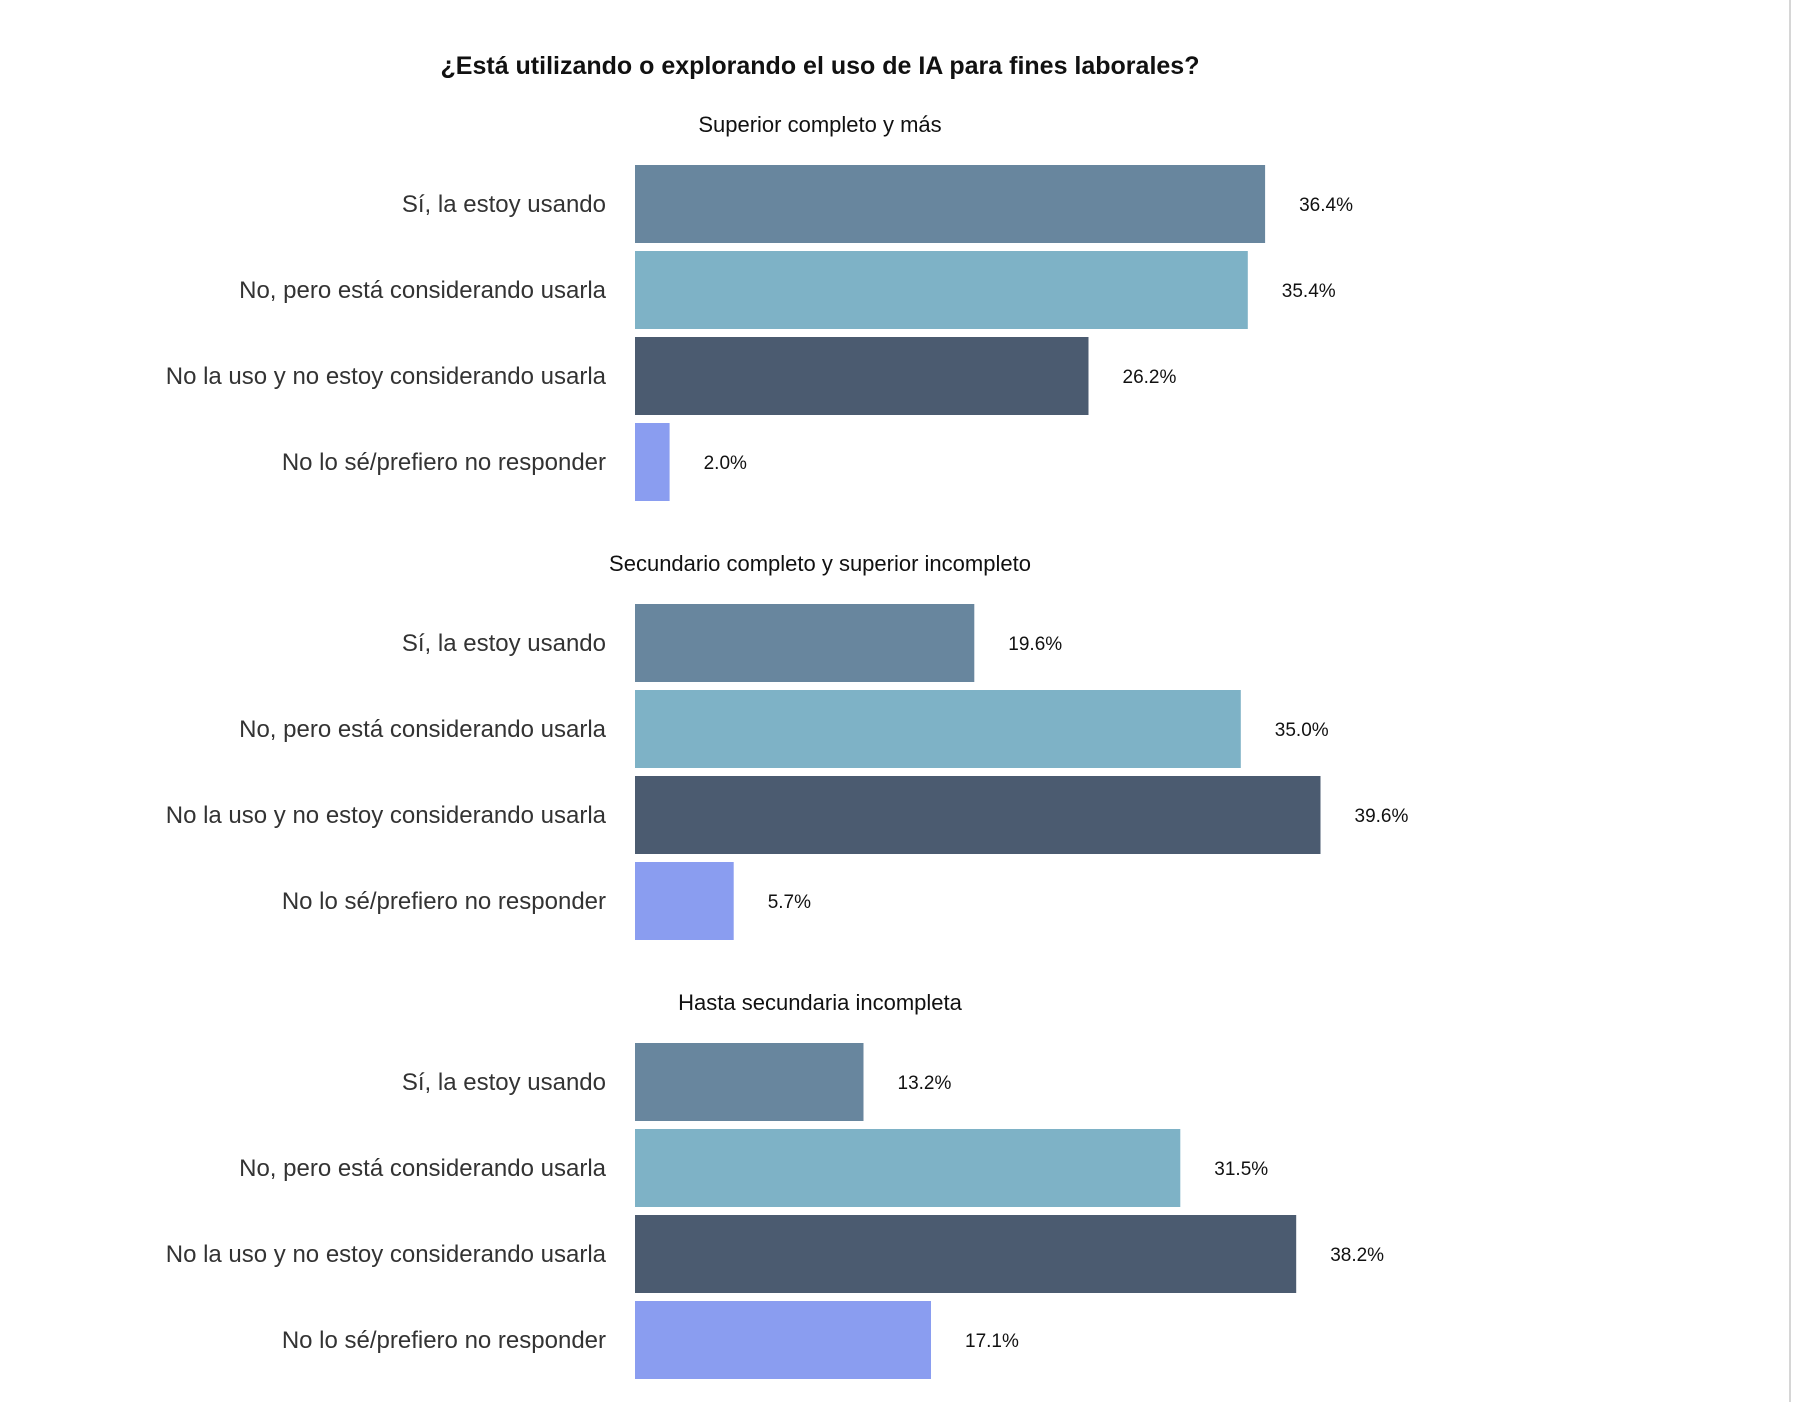 Image resolution: width=1800 pixels, height=1407 pixels. Describe the element at coordinates (789, 902) in the screenshot. I see `data-label: 5.7%` at that location.